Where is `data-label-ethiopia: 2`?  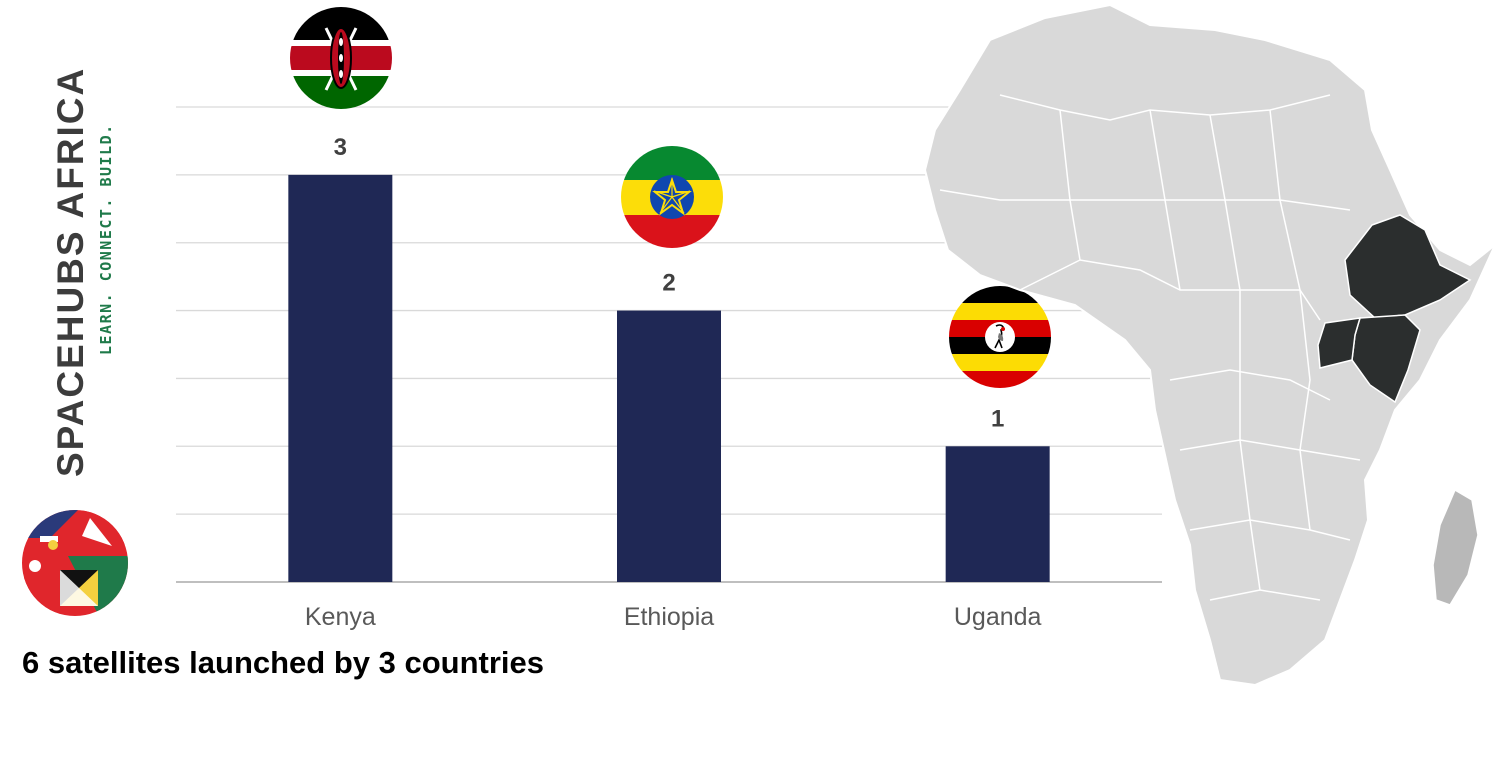
data-label-ethiopia: 2 is located at coordinates (668, 283).